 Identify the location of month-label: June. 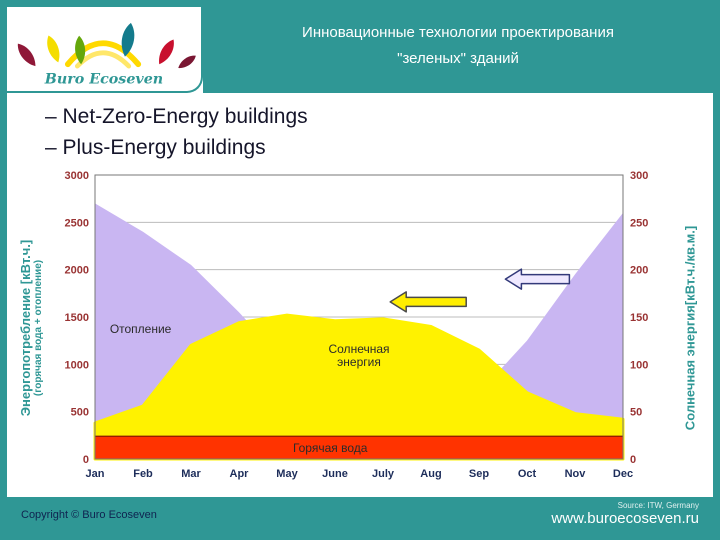
(335, 474).